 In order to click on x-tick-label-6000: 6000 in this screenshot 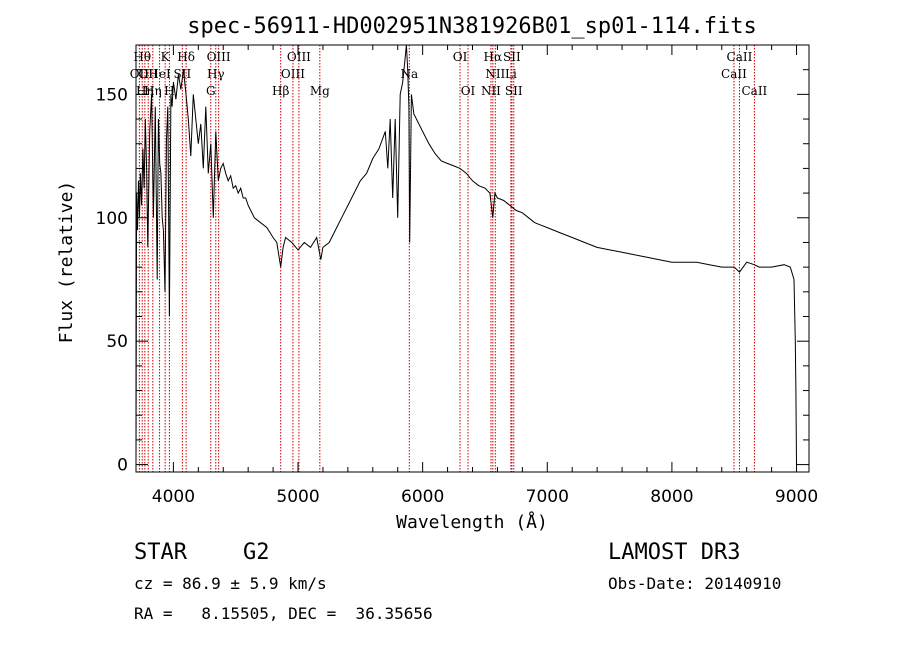, I will do `click(422, 497)`.